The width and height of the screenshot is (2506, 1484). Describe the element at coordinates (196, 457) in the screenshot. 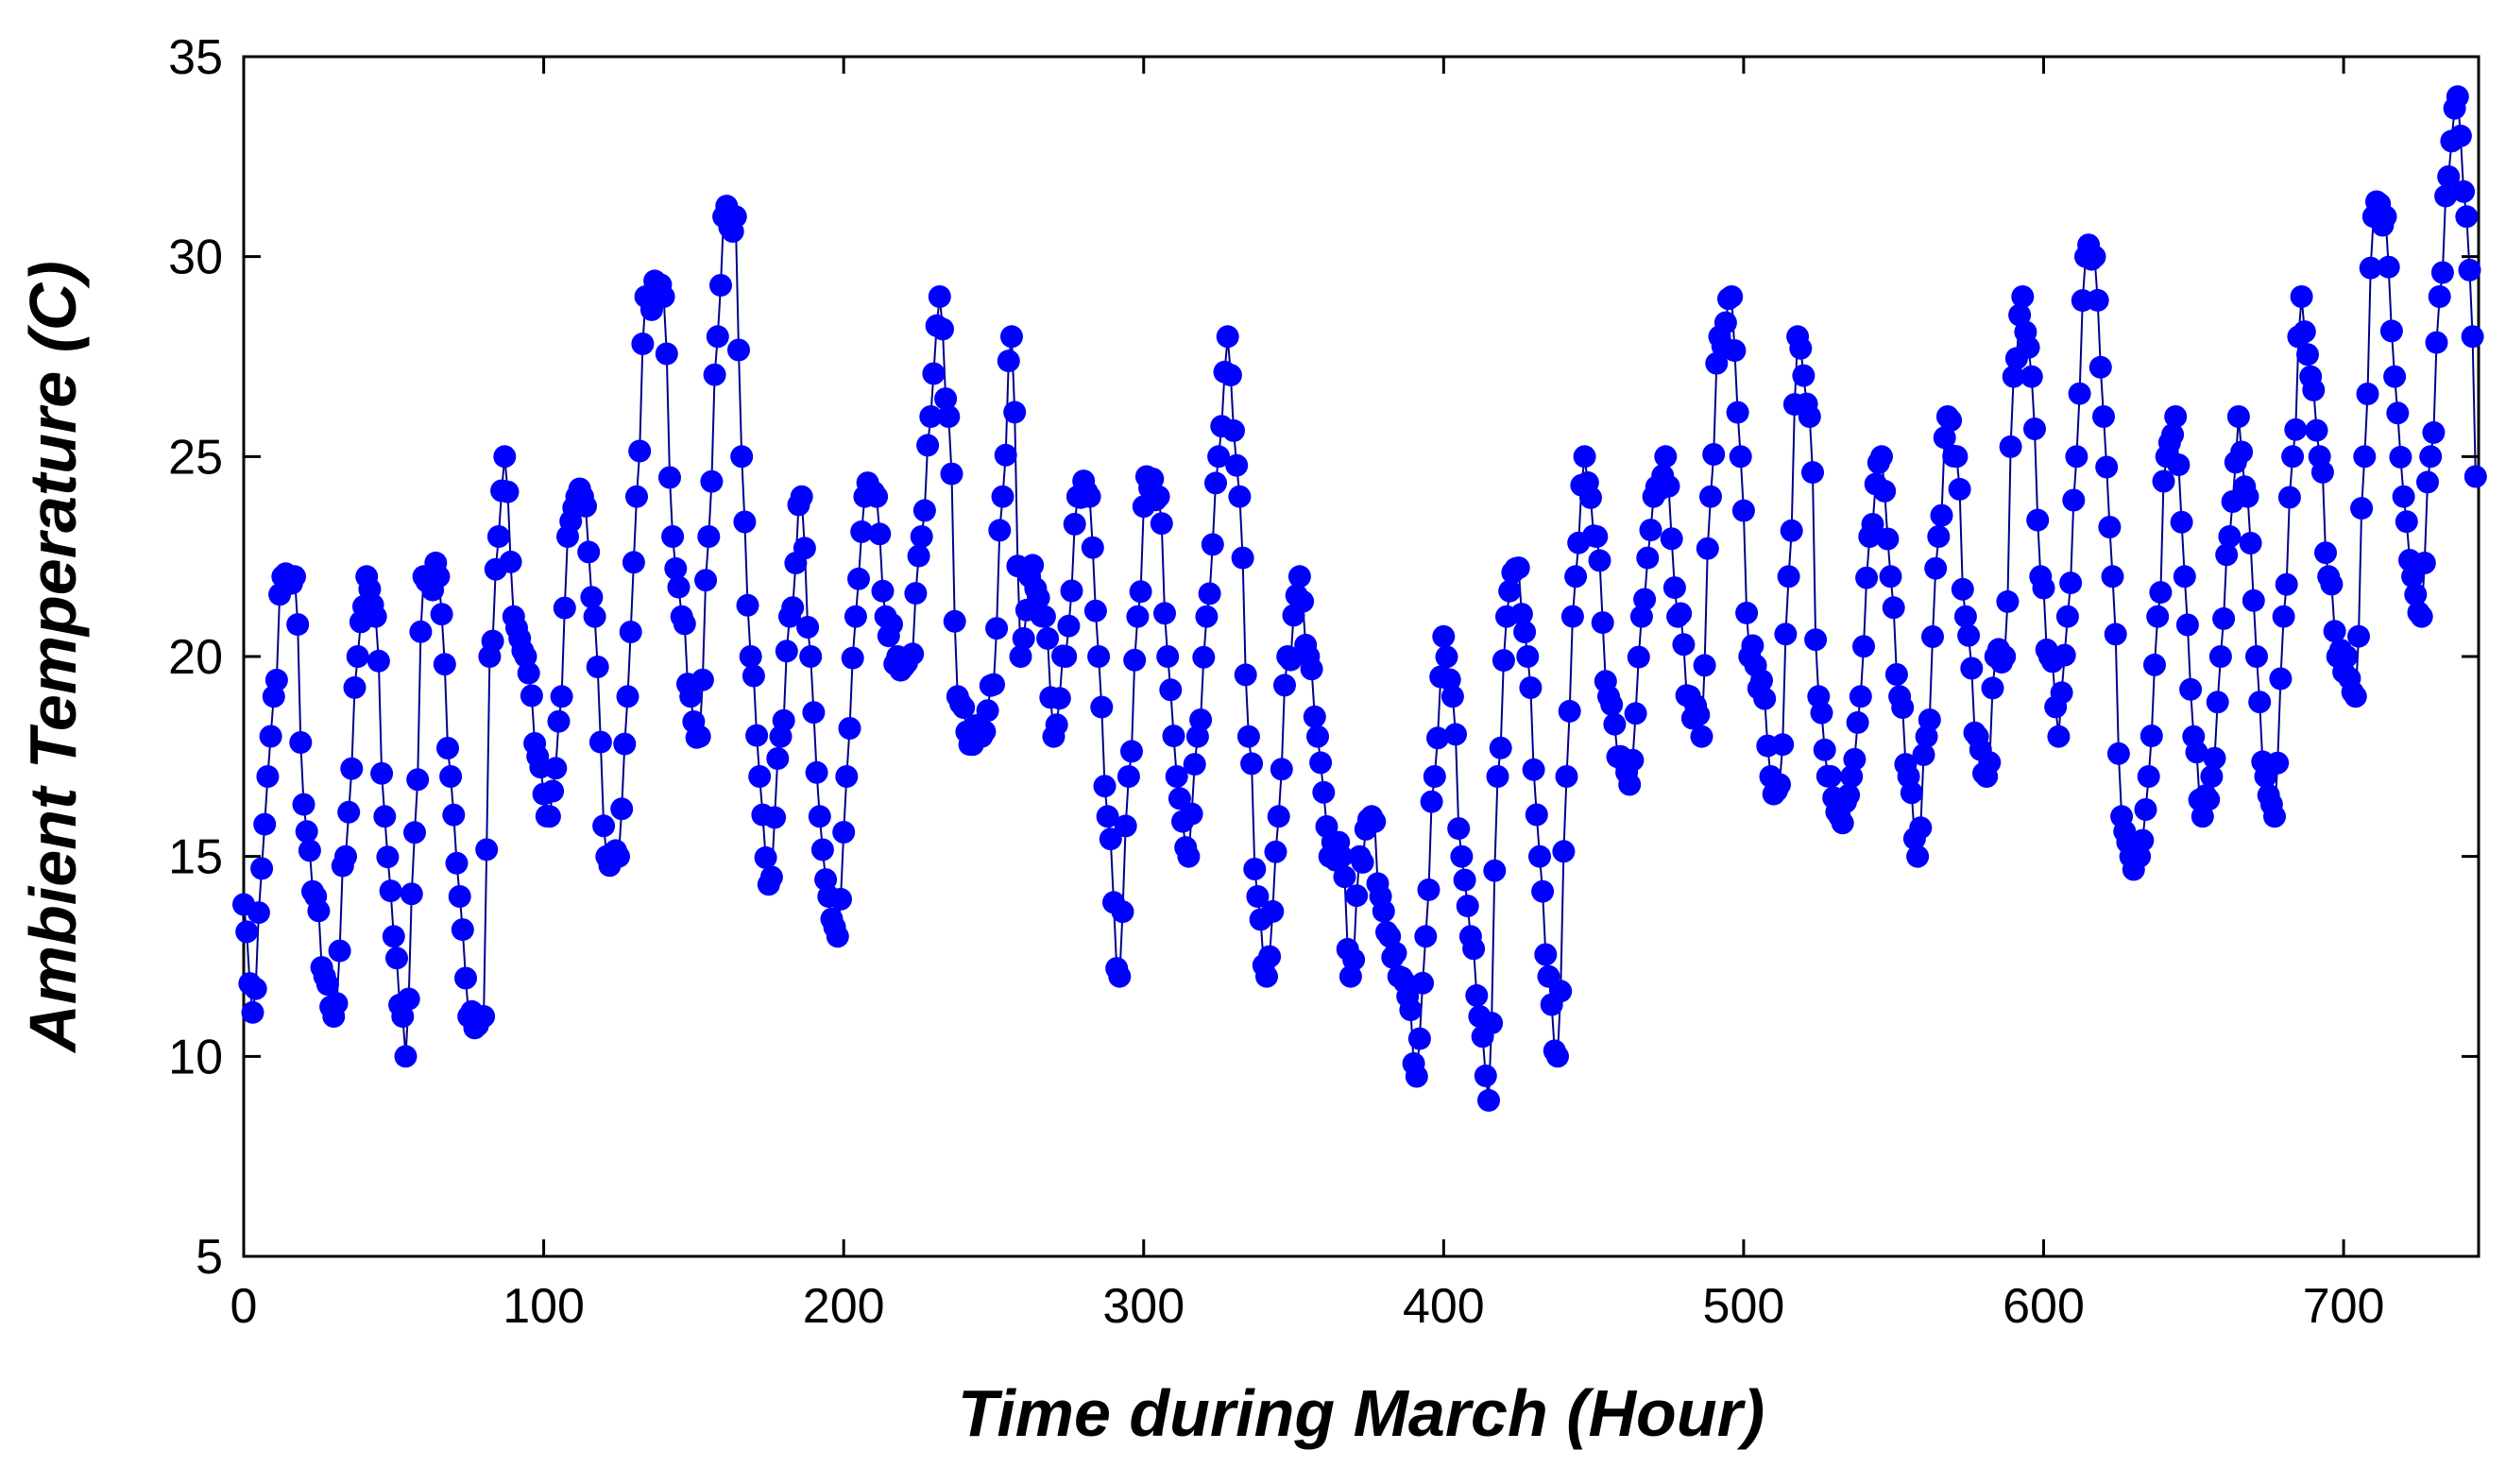

I see `y-tick-label: 25` at that location.